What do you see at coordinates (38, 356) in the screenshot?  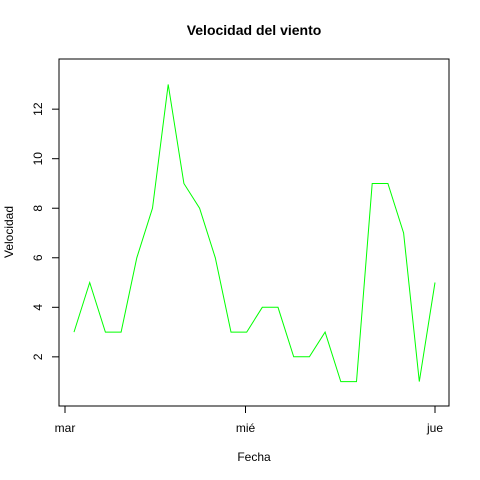 I see `y-tick-label: 2` at bounding box center [38, 356].